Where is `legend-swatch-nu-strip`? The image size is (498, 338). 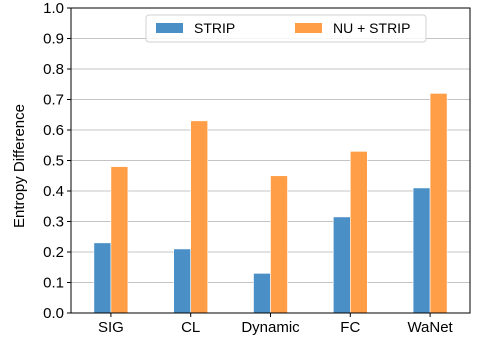
legend-swatch-nu-strip is located at coordinates (308, 28).